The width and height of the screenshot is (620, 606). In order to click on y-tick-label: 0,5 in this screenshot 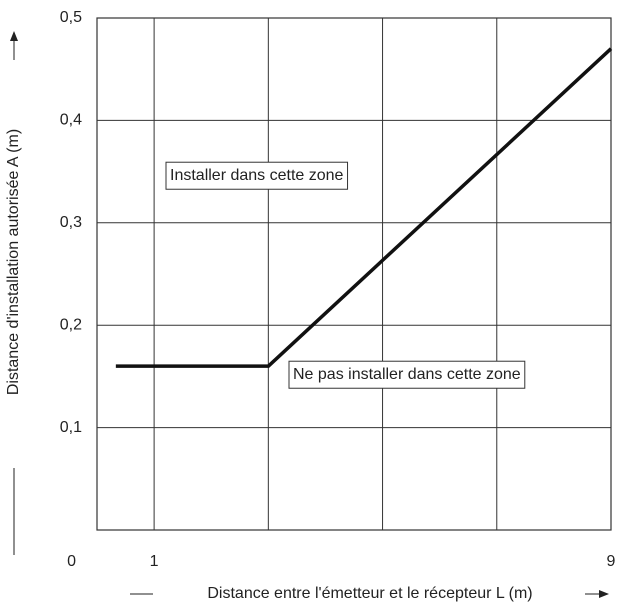, I will do `click(71, 17)`.